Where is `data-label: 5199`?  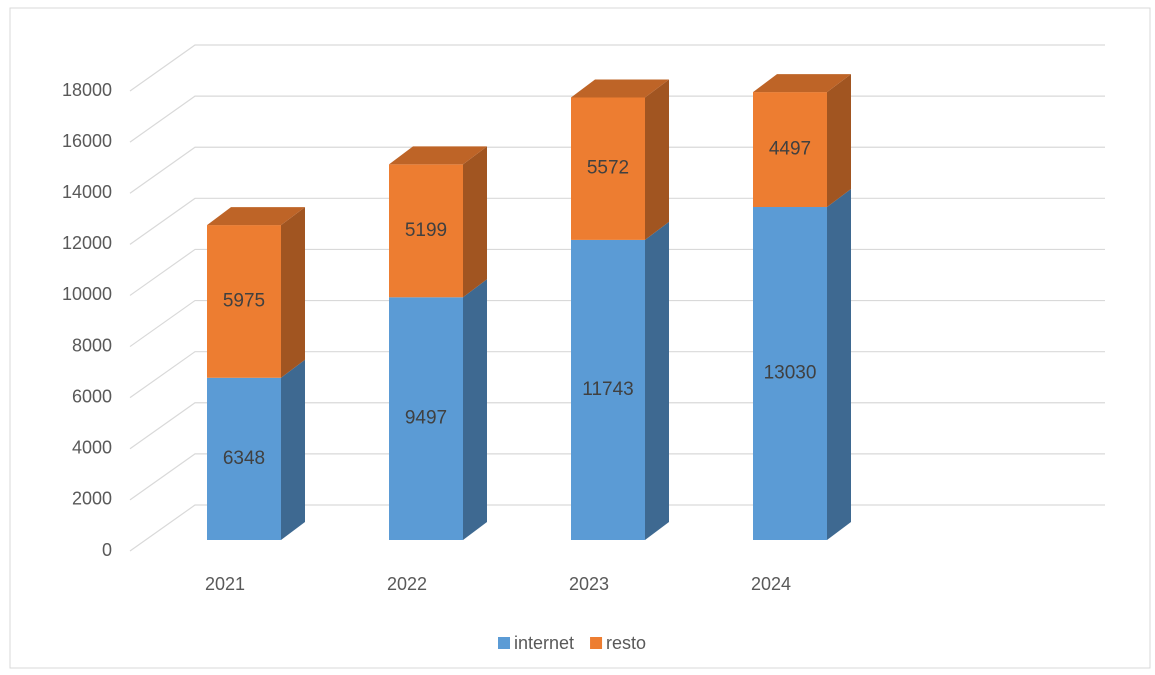 data-label: 5199 is located at coordinates (426, 230).